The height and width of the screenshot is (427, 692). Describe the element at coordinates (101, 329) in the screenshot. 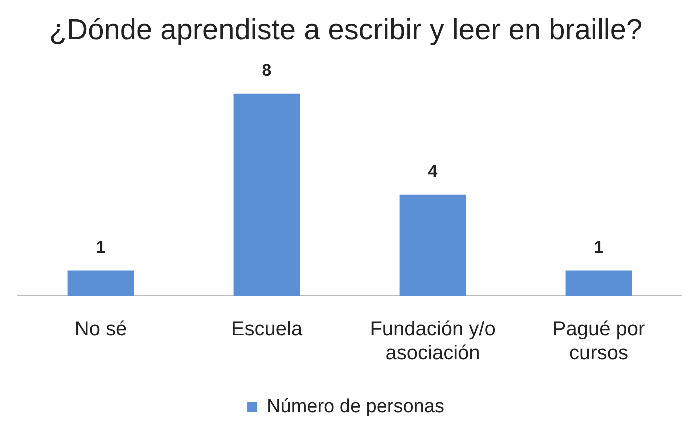

I see `x-tick-label: No sé` at that location.